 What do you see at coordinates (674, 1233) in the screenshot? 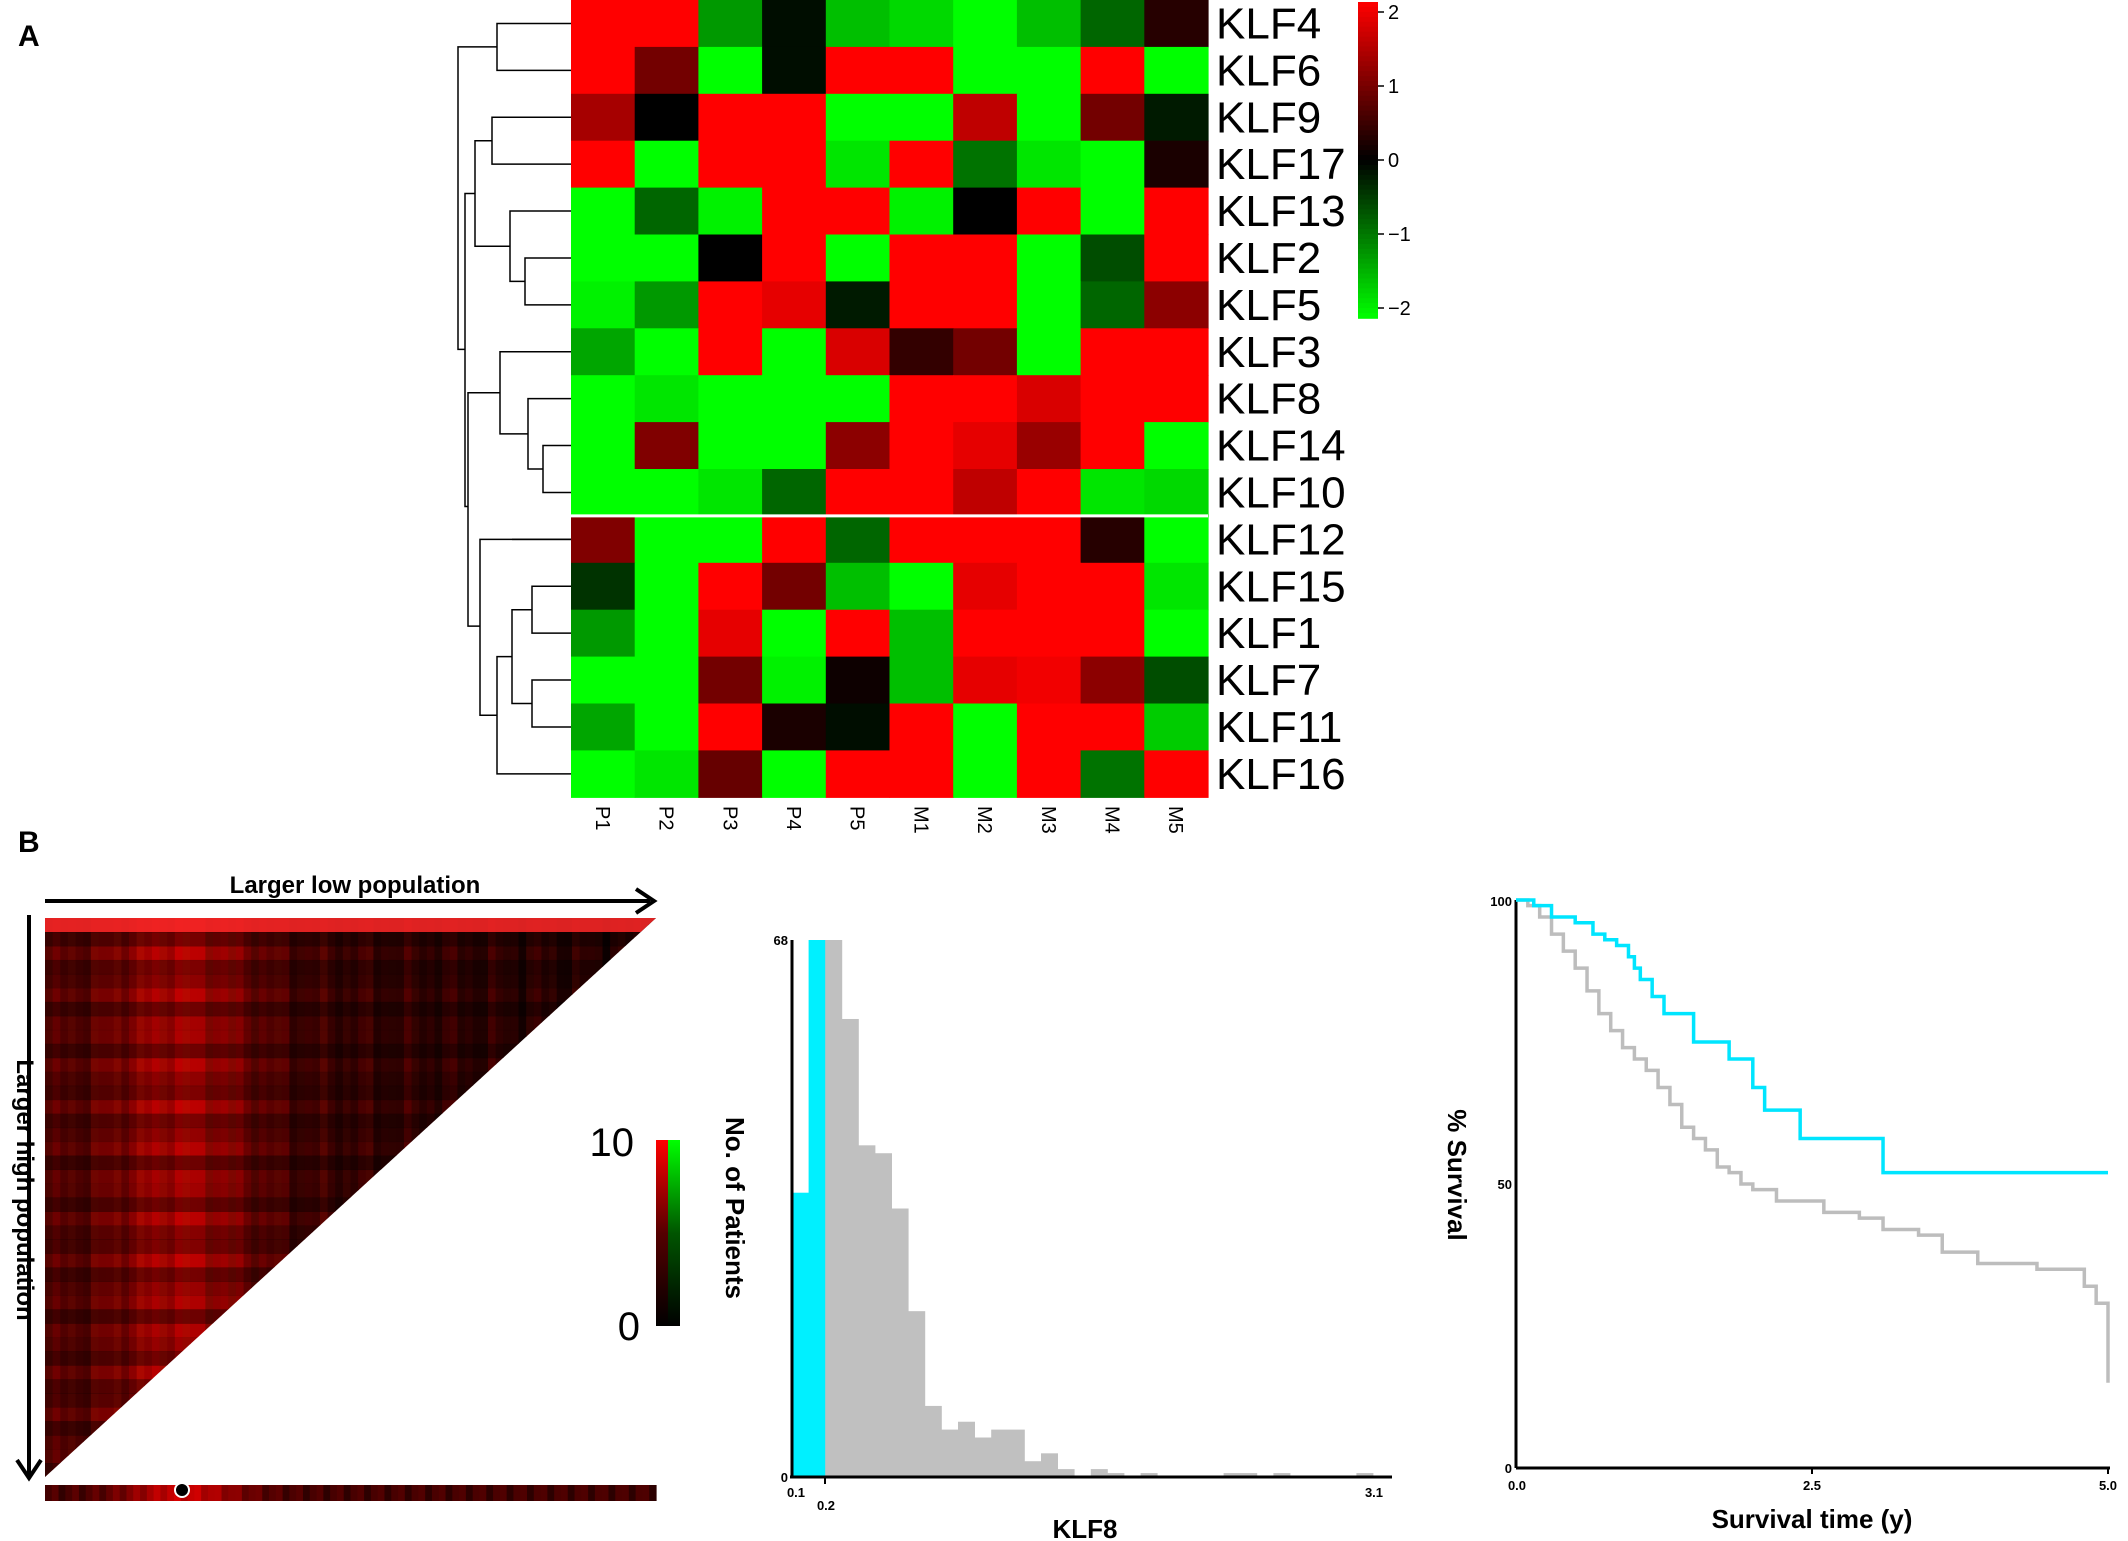
I see `cutoff-colorbar-green` at bounding box center [674, 1233].